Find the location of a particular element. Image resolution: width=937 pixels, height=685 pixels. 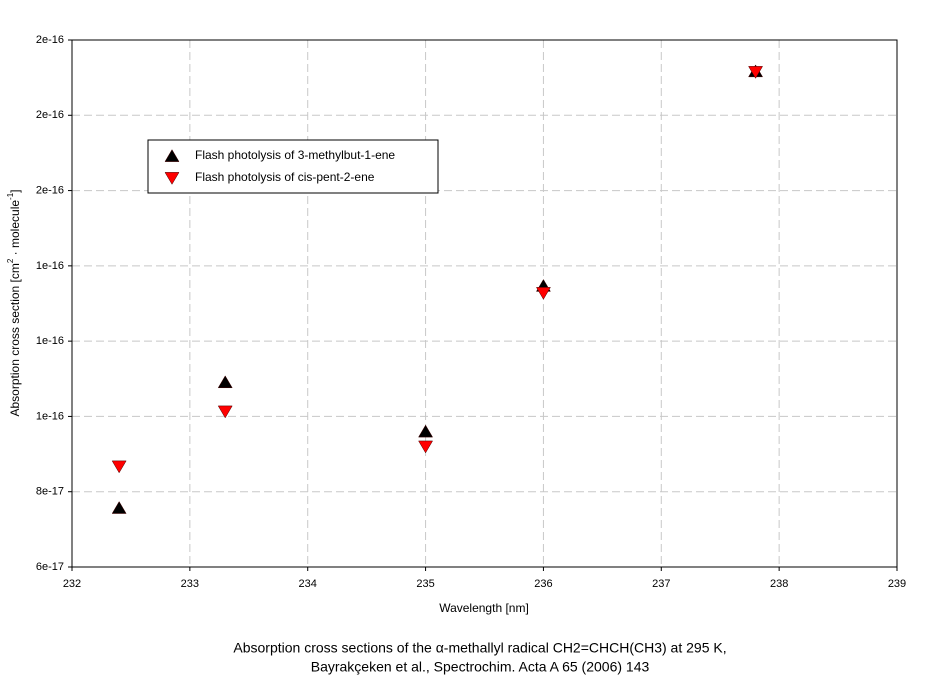

y-label-part: 2 is located at coordinates (10, 260).